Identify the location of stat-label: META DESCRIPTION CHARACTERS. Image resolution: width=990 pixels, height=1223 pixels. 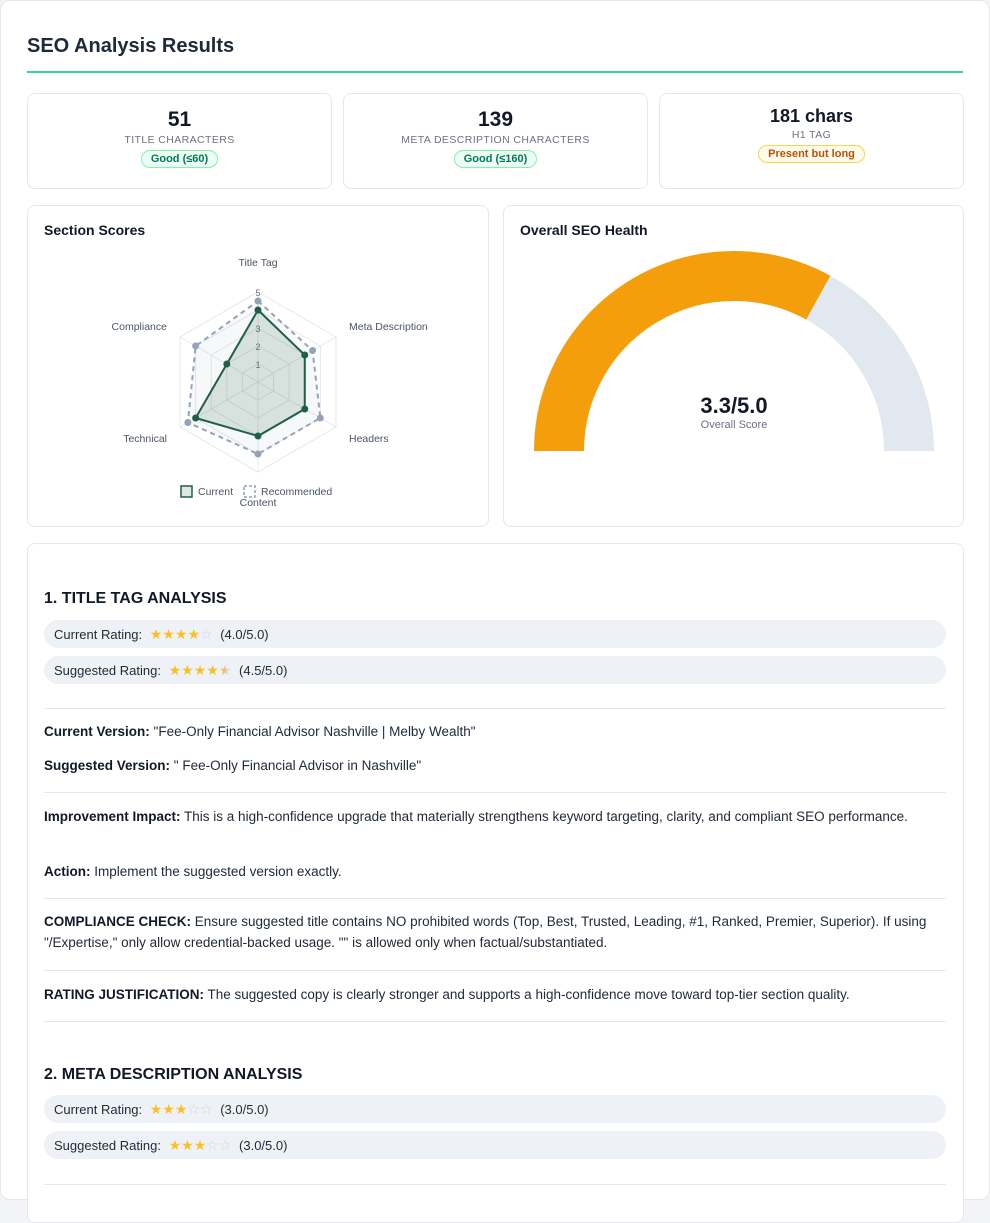
(495, 140).